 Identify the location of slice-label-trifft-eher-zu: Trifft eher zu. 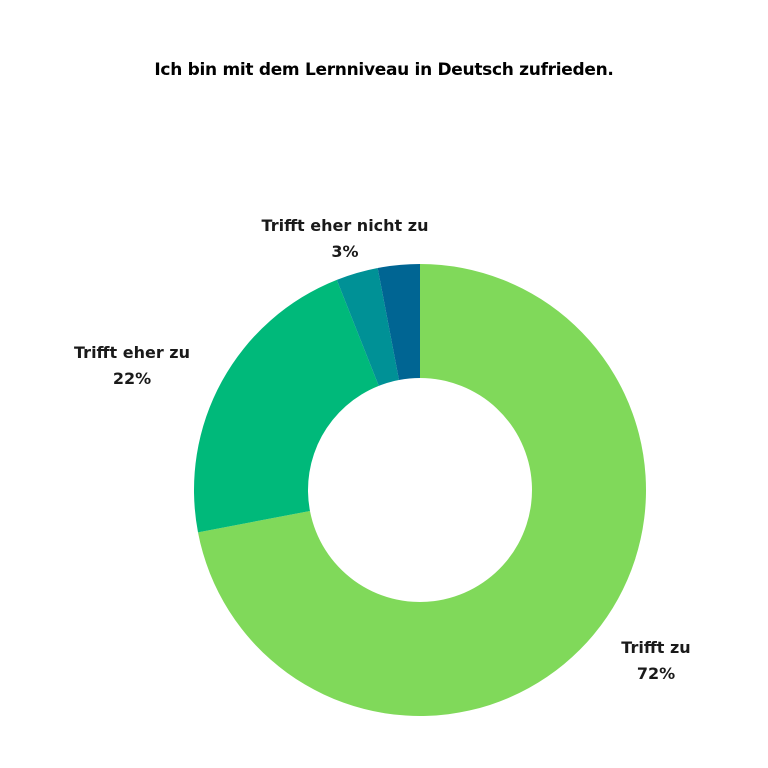
(132, 352).